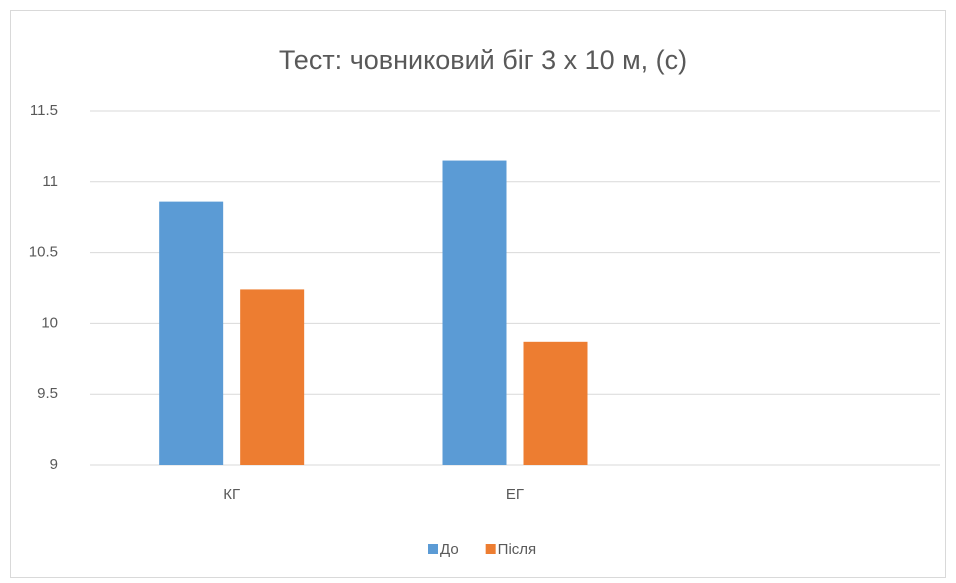  I want to click on legend-label: Після, so click(517, 549).